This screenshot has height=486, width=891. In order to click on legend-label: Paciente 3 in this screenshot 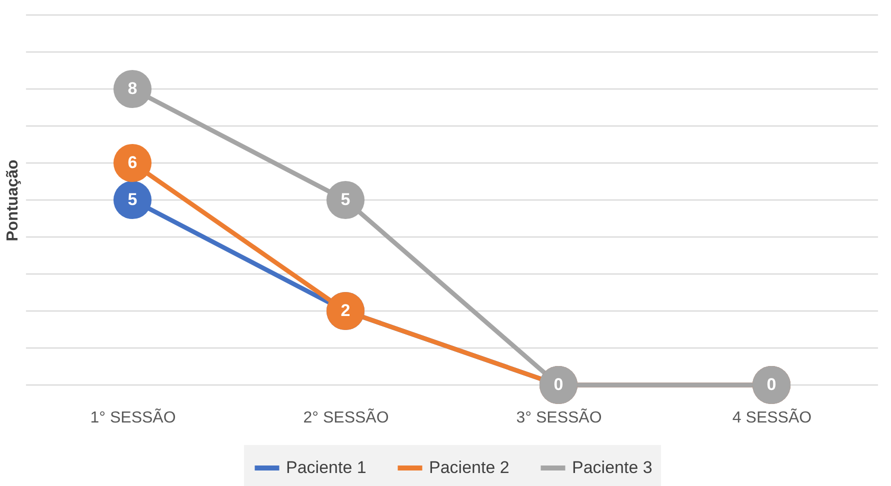, I will do `click(612, 467)`.